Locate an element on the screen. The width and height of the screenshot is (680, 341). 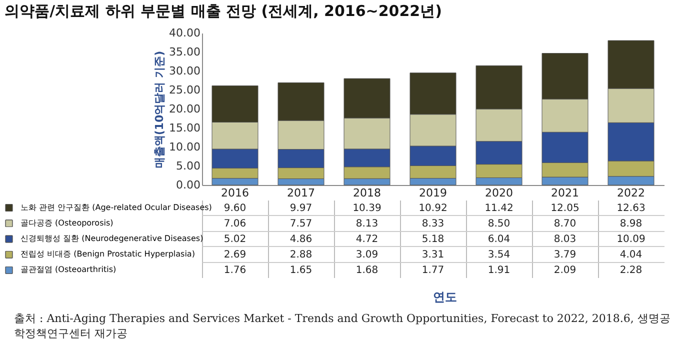
x-tick-label: 2016 is located at coordinates (235, 193).